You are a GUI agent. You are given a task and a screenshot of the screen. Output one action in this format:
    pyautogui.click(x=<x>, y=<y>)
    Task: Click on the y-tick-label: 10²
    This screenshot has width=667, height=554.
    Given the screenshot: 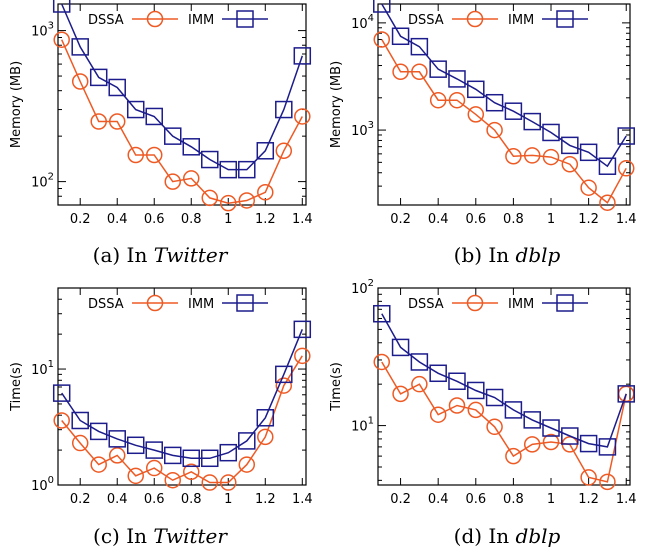 What is the action you would take?
    pyautogui.click(x=42, y=181)
    